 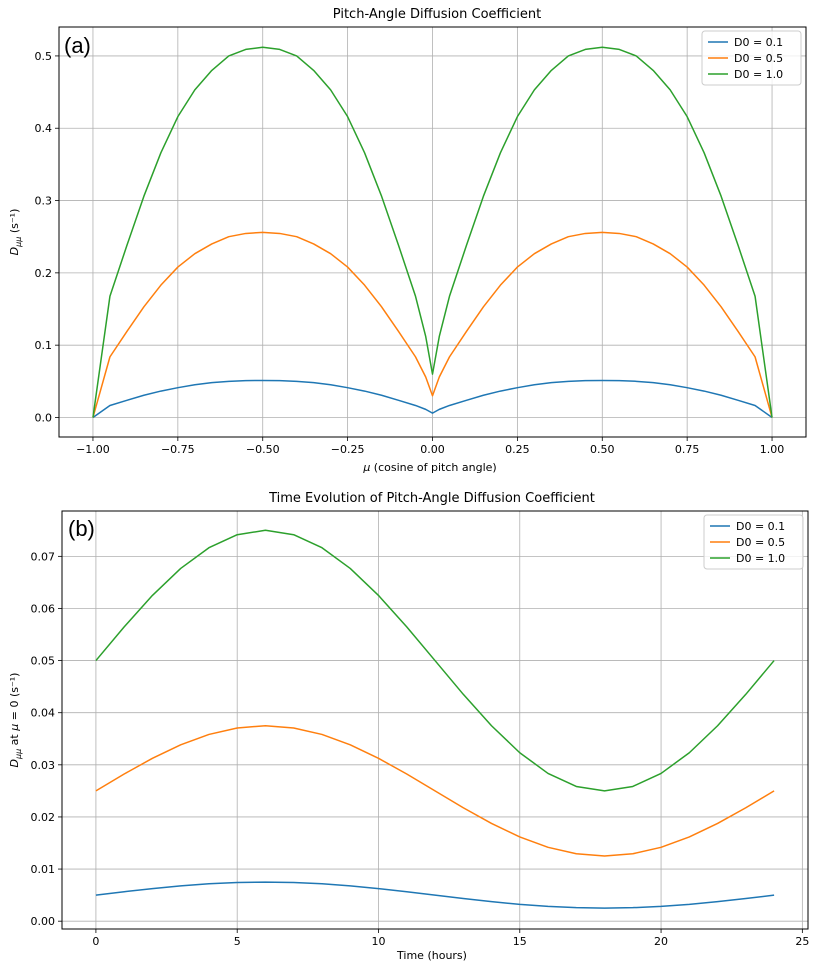 I want to click on legend-b: D0 = 0.1 D0 = 0.5 D0 = 1.0, so click(x=753, y=542).